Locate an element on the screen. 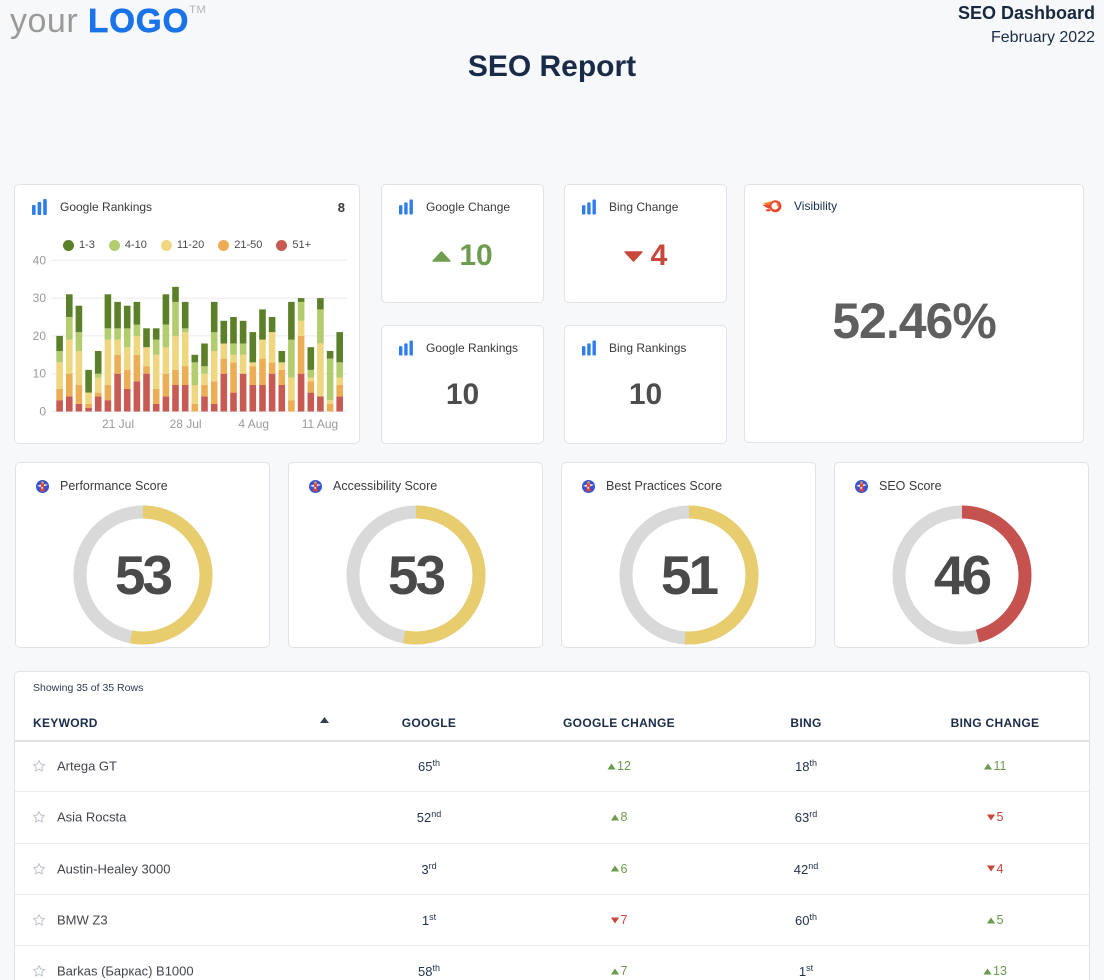 The height and width of the screenshot is (980, 1104). svg-text: 0 is located at coordinates (42, 412).